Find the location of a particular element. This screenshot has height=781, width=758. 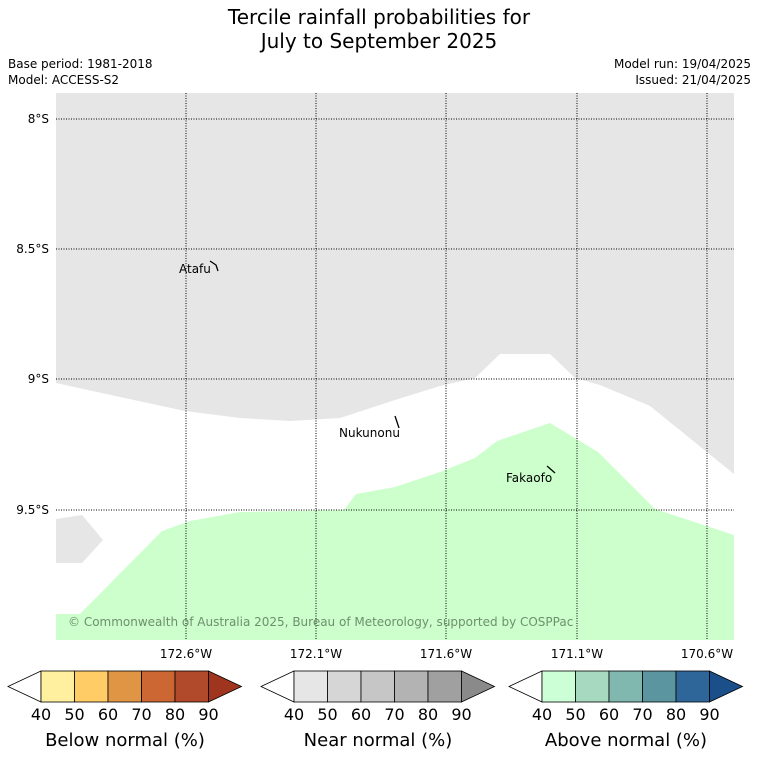

lat-label: 9.5°S is located at coordinates (32, 510).